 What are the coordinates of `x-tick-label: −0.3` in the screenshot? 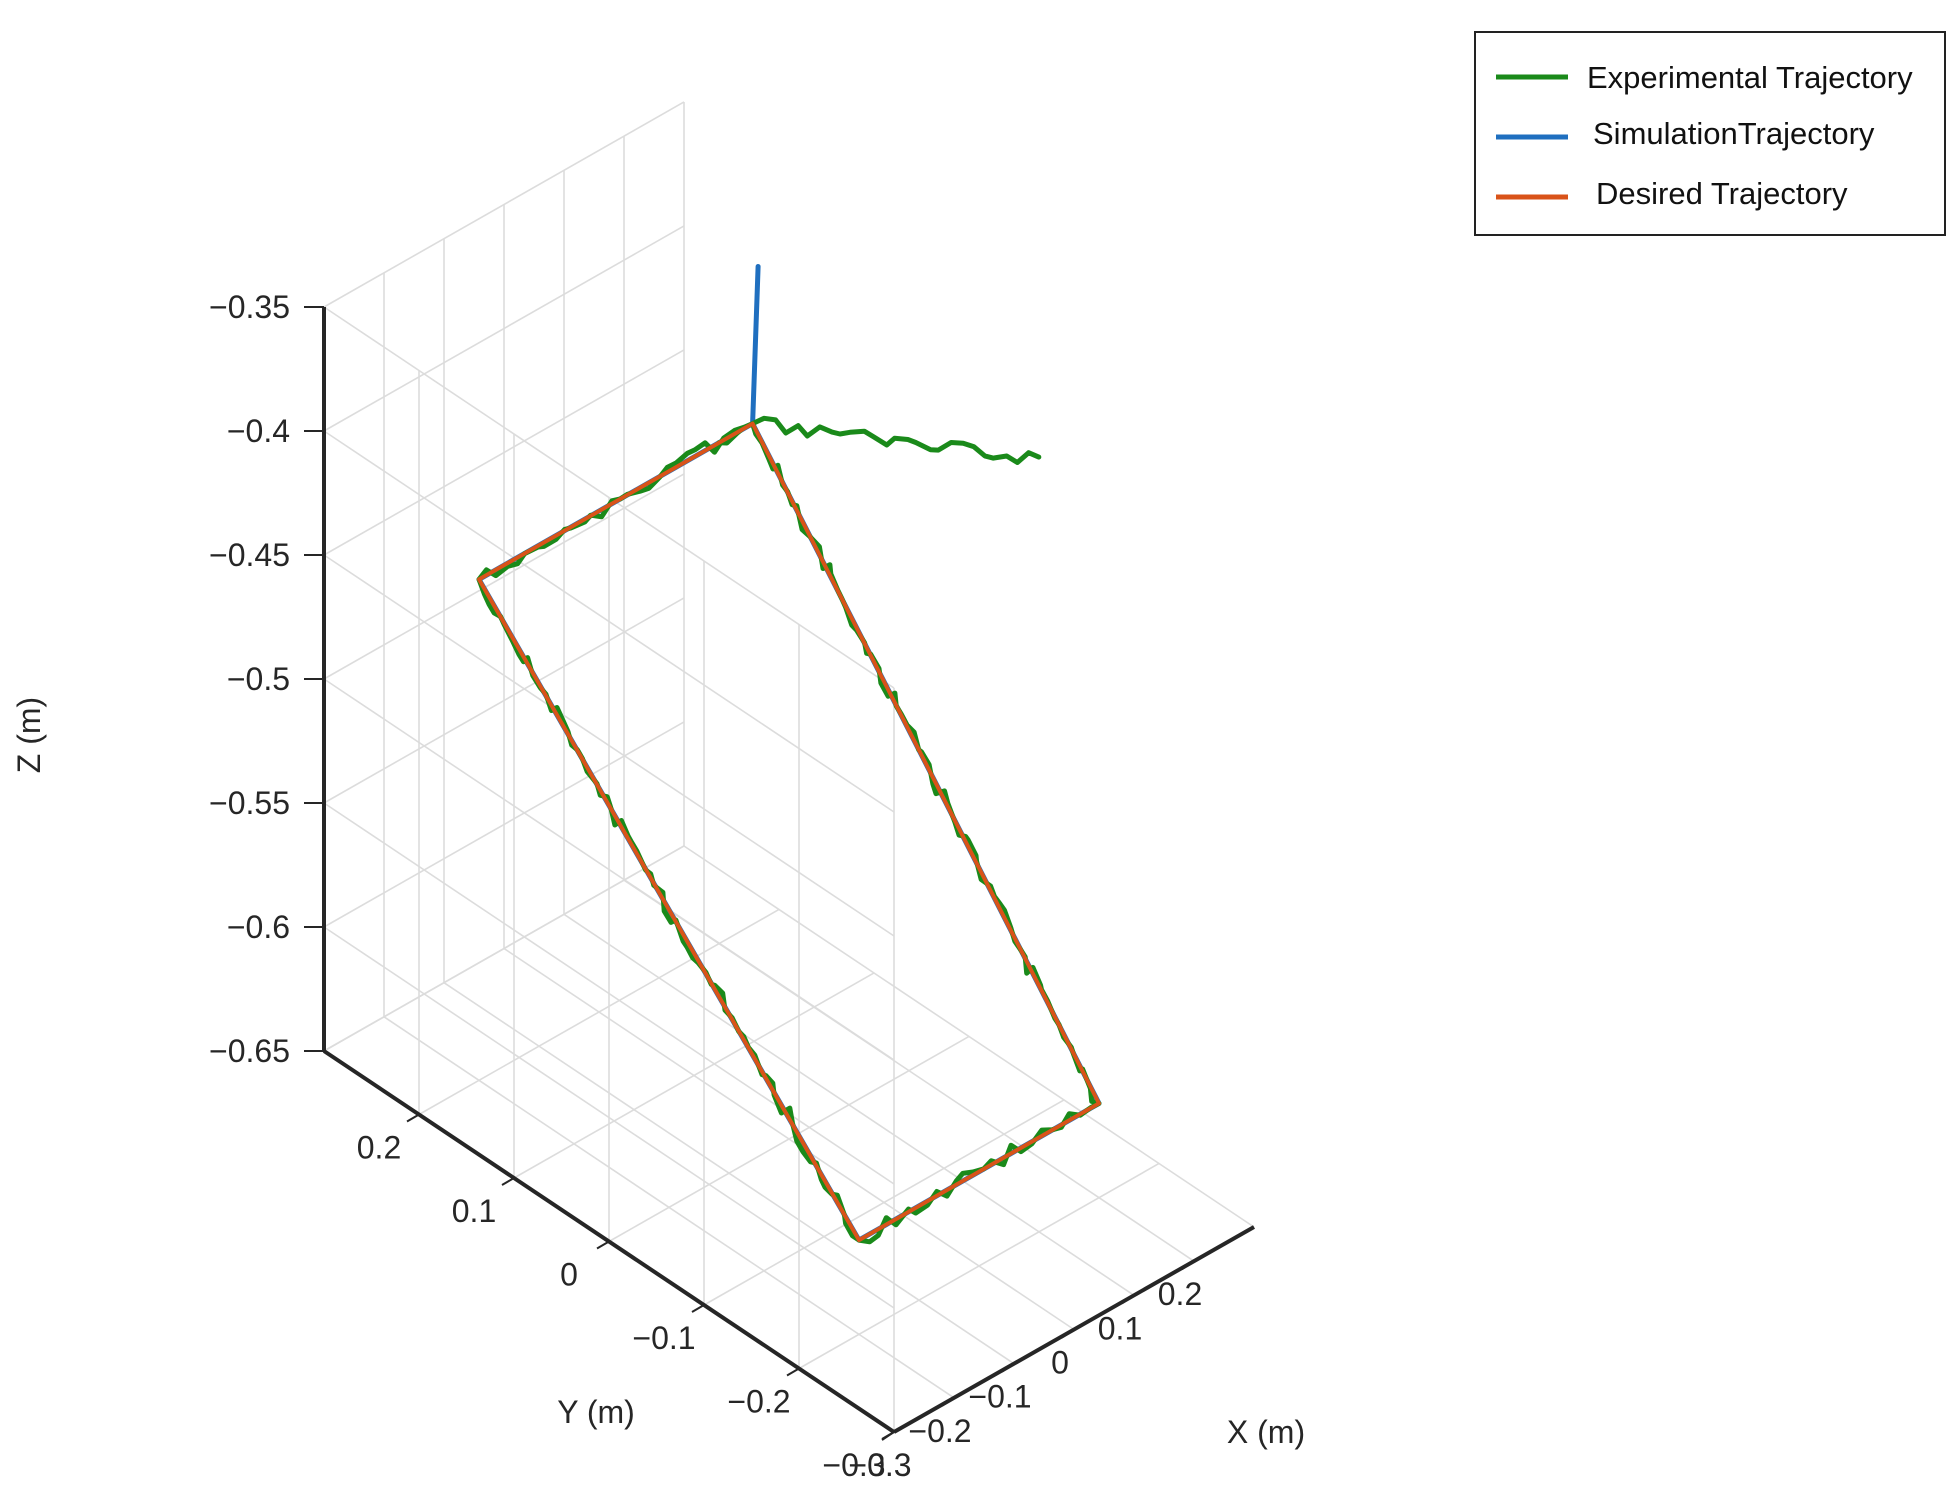 It's located at (879, 1465).